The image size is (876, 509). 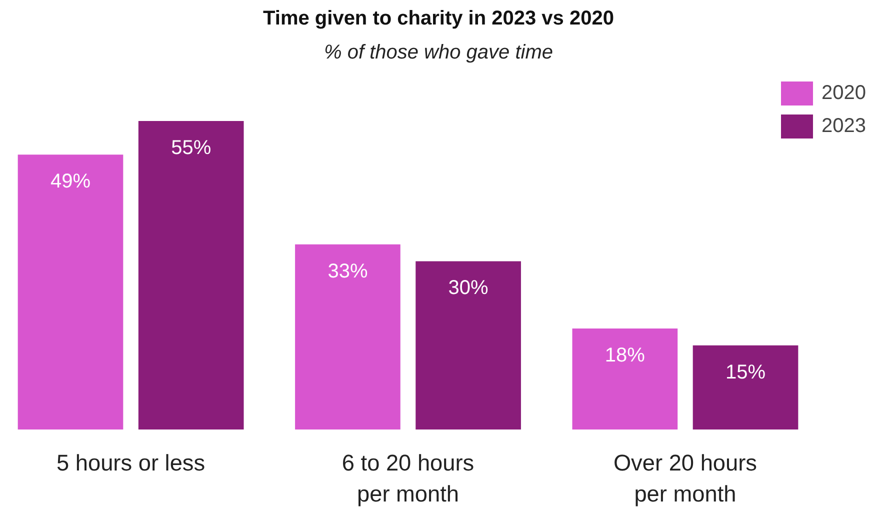 What do you see at coordinates (70, 181) in the screenshot?
I see `data-label: 49%` at bounding box center [70, 181].